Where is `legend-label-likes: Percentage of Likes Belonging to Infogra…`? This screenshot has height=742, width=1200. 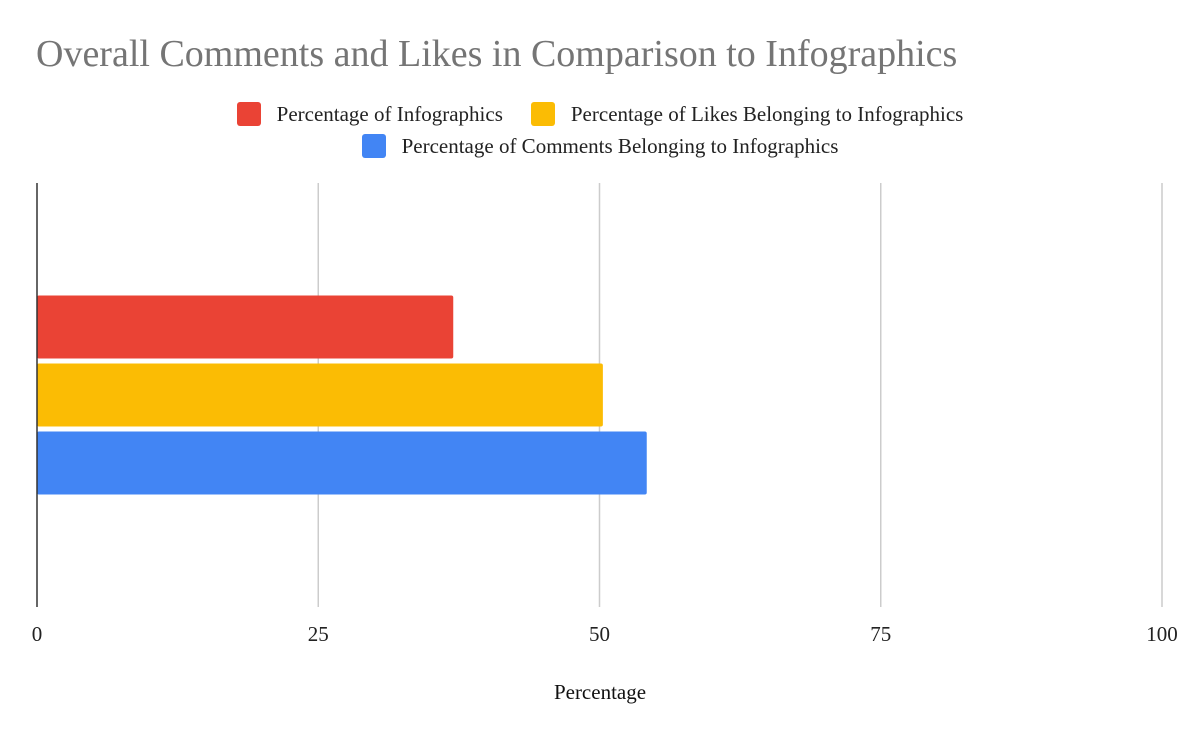
legend-label-likes: Percentage of Likes Belonging to Infogra… is located at coordinates (767, 113).